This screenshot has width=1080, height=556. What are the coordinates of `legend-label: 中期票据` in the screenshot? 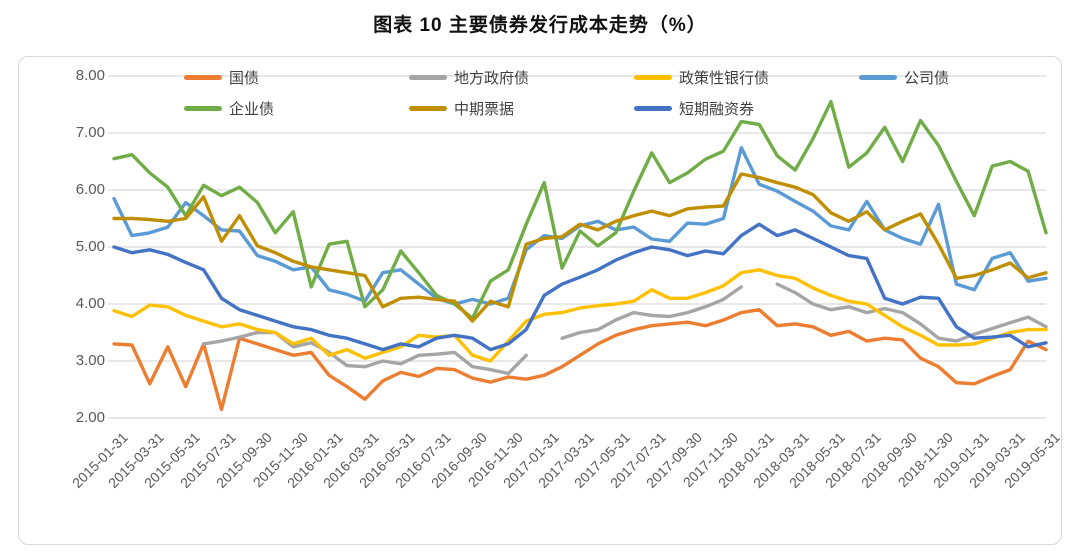 It's located at (484, 109).